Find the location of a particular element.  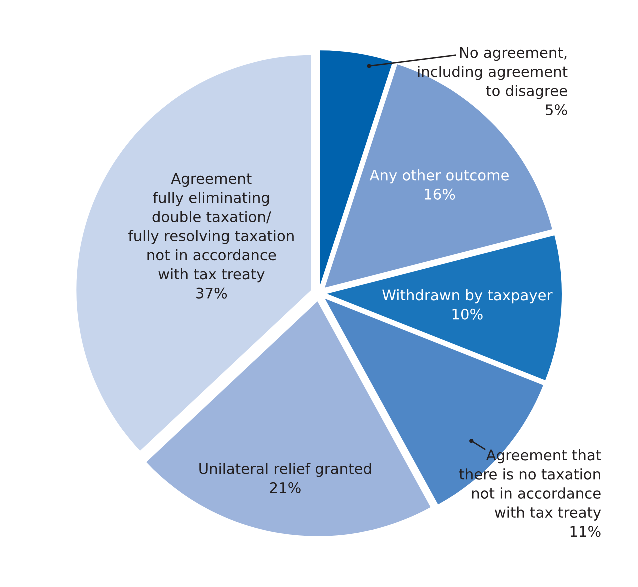

slice-label: Any other outcome is located at coordinates (439, 177).